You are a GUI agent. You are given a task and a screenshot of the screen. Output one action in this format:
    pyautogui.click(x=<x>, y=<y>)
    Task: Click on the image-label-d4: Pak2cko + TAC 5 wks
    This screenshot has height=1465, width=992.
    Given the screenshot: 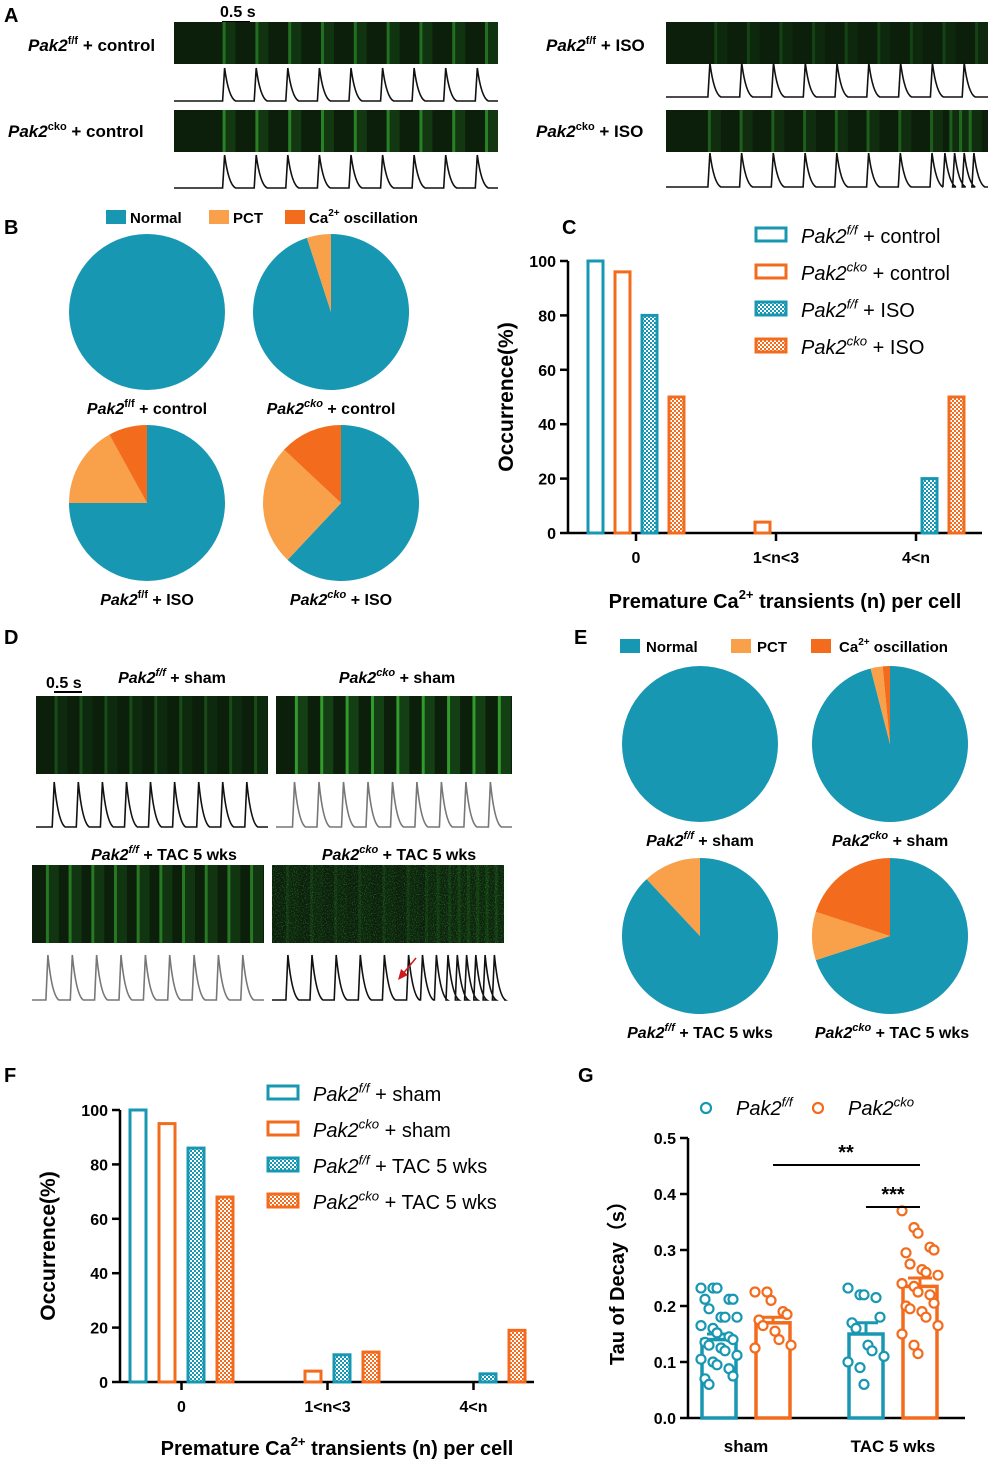 What is the action you would take?
    pyautogui.click(x=399, y=854)
    